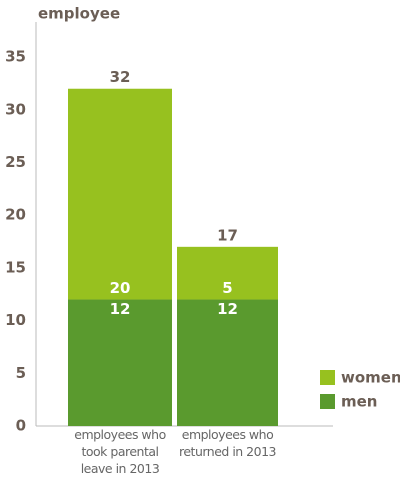 This screenshot has height=479, width=400. What do you see at coordinates (15, 162) in the screenshot?
I see `y-tick-label: 25` at bounding box center [15, 162].